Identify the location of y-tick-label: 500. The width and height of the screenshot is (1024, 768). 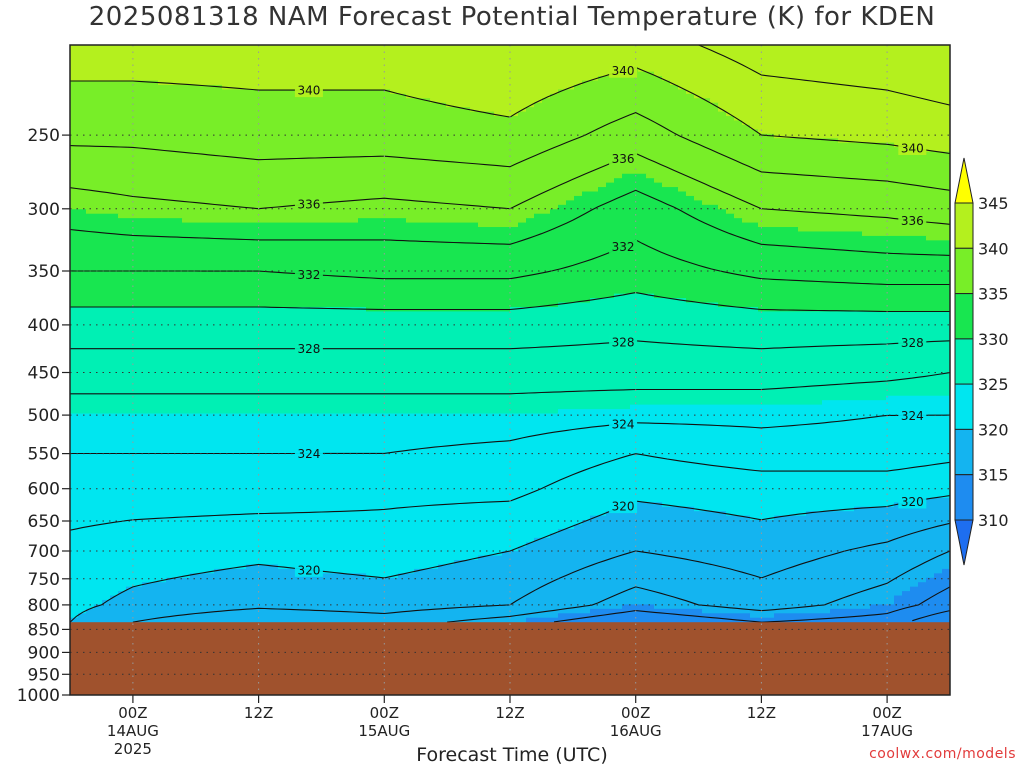
(44, 416).